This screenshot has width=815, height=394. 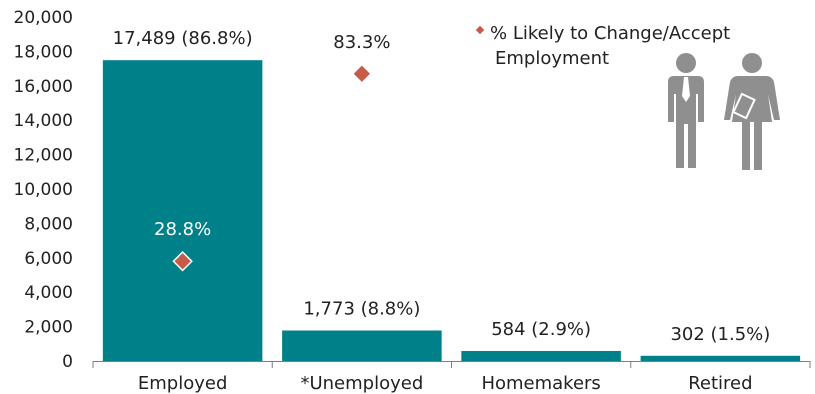 What do you see at coordinates (183, 38) in the screenshot?
I see `bar-data-label: 17,489 (86.8%)` at bounding box center [183, 38].